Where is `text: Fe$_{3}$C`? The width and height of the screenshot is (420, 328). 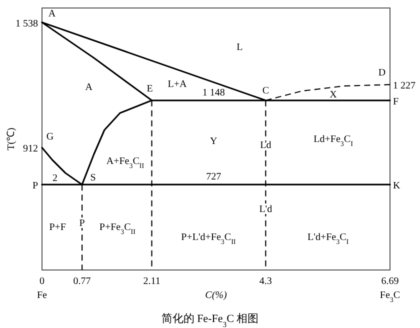
text: Fe$_{3}$C is located at coordinates (390, 297).